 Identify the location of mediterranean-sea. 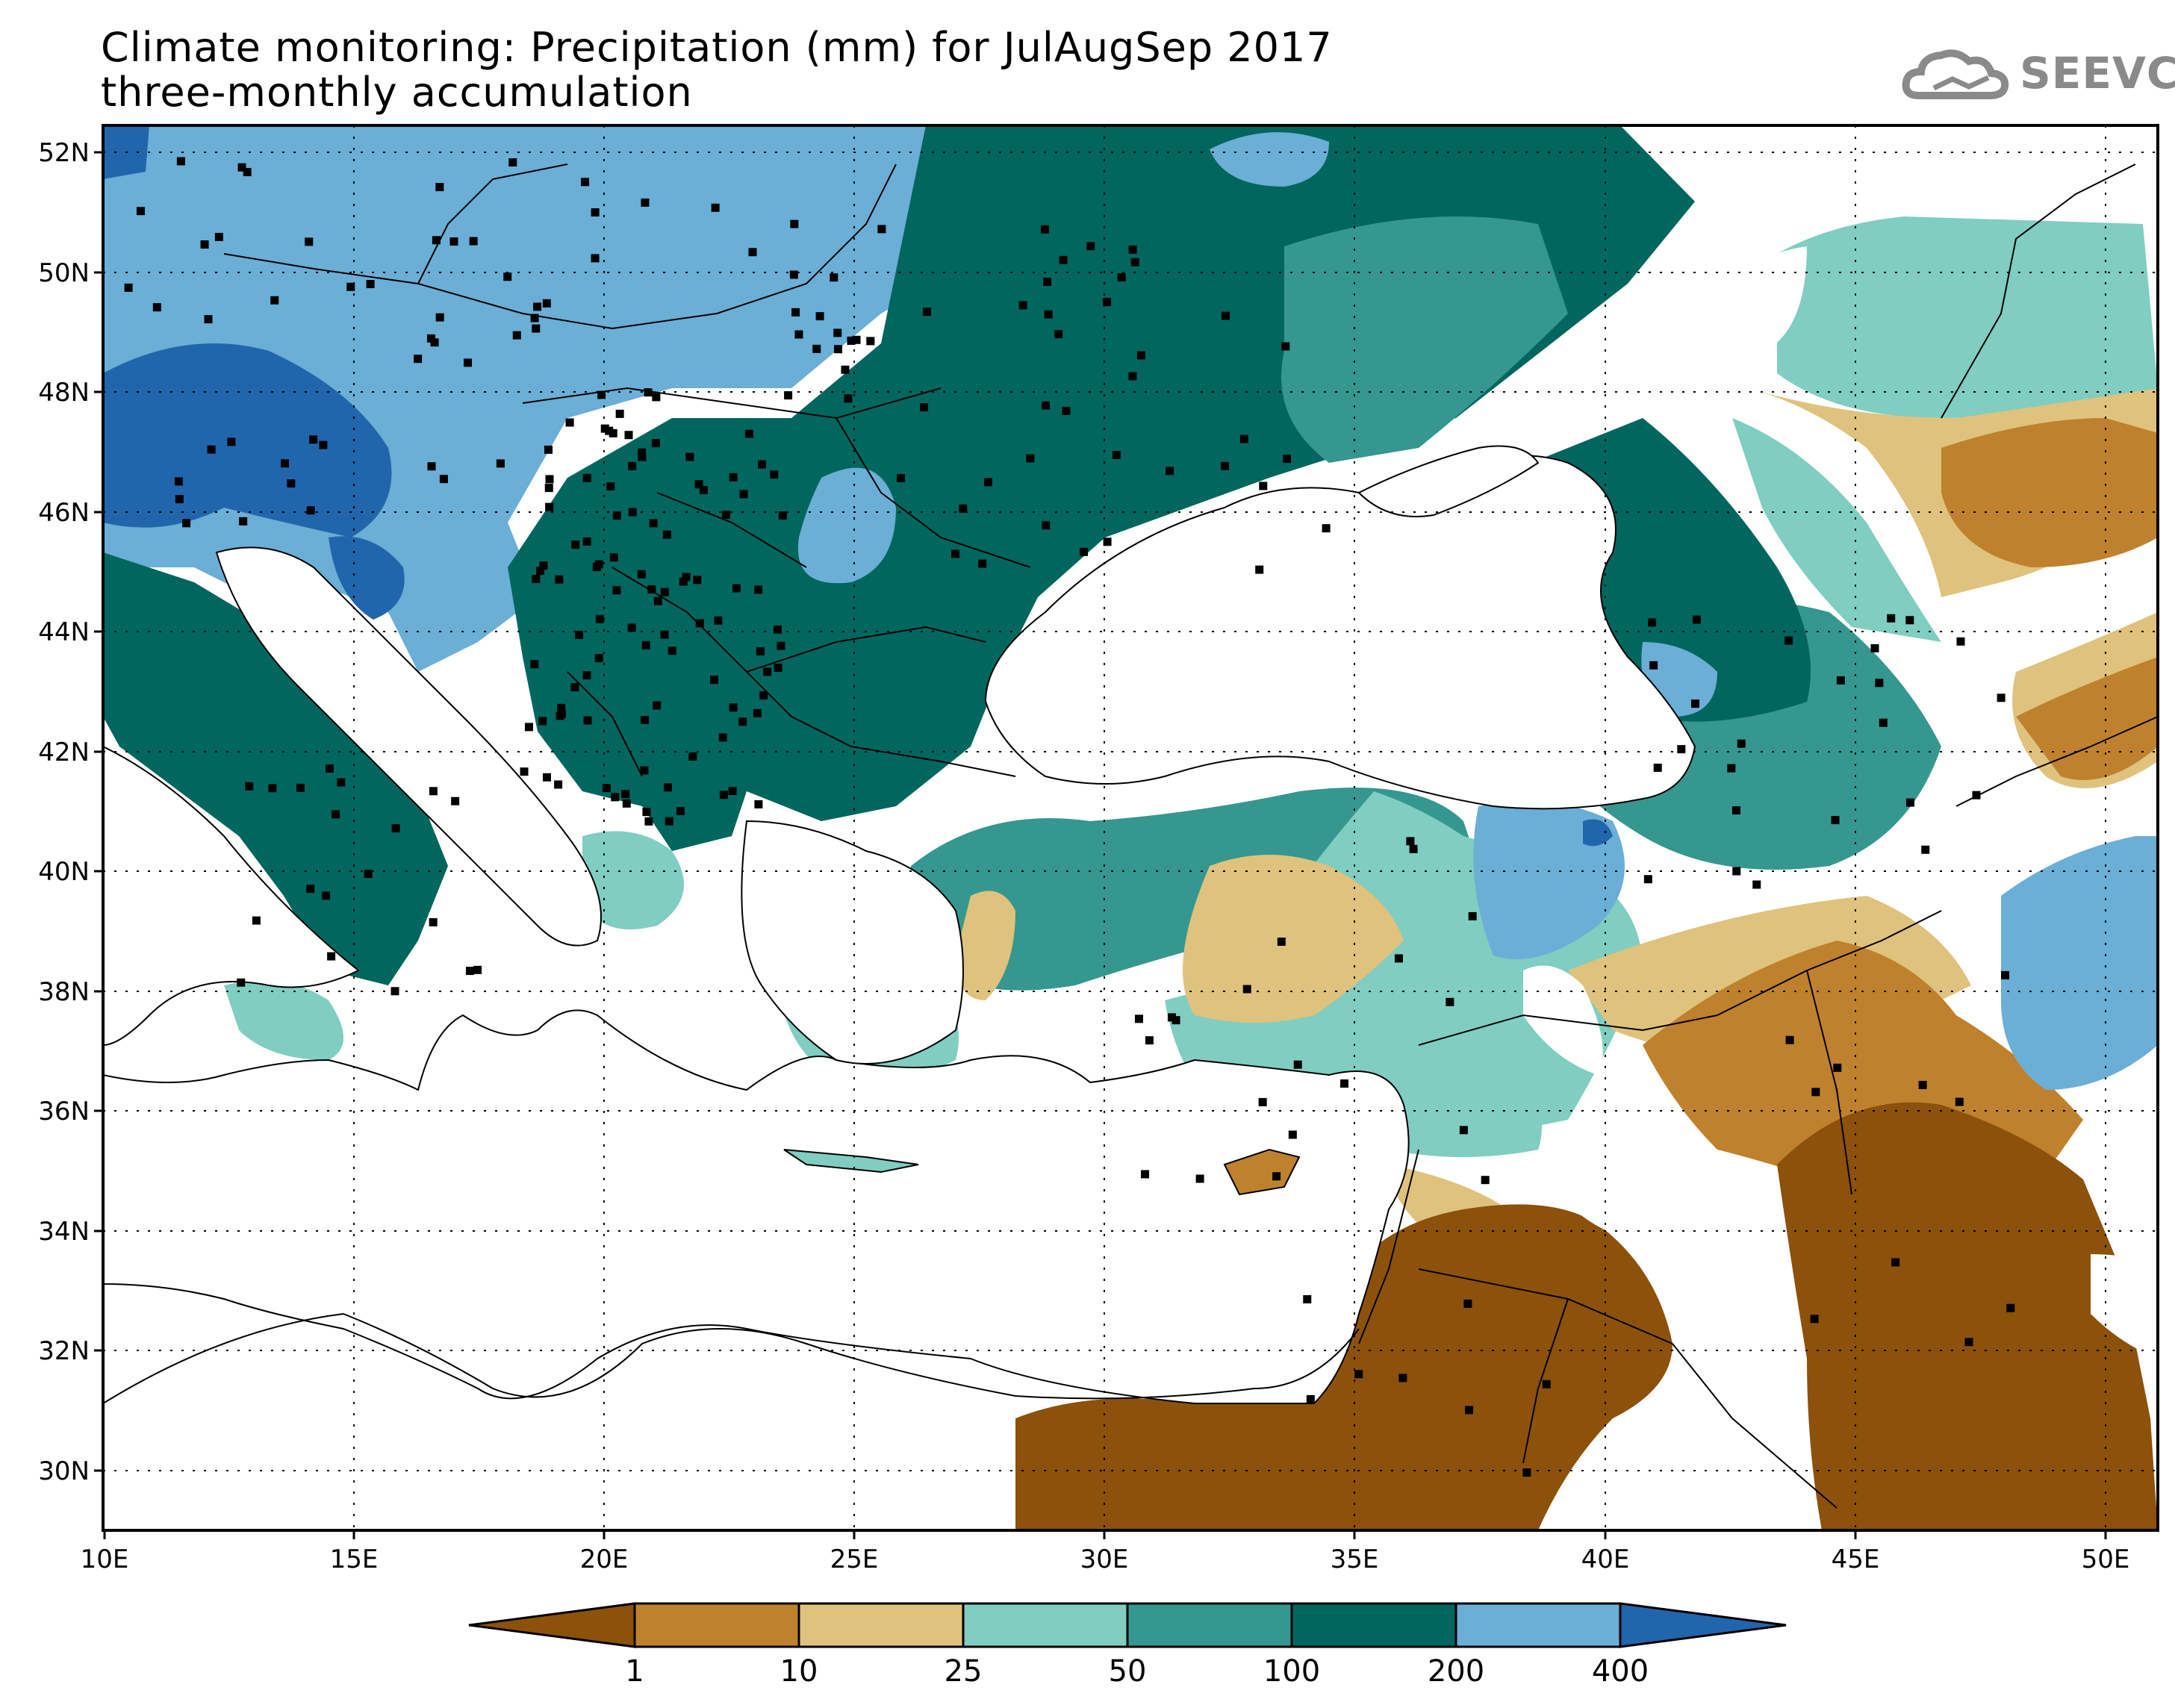
(756, 1207).